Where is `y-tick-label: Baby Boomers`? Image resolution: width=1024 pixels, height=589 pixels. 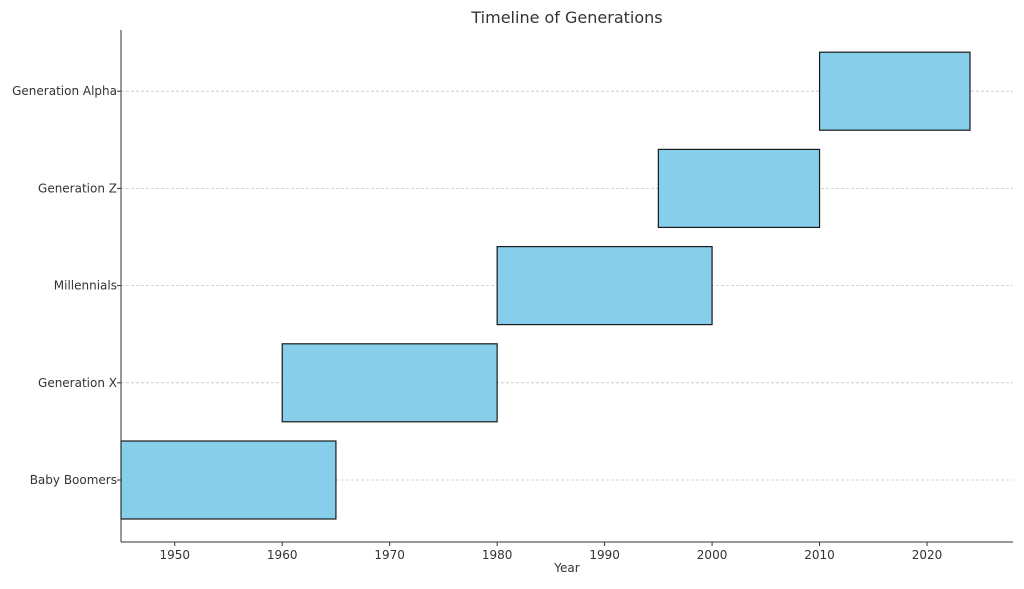 y-tick-label: Baby Boomers is located at coordinates (73, 480).